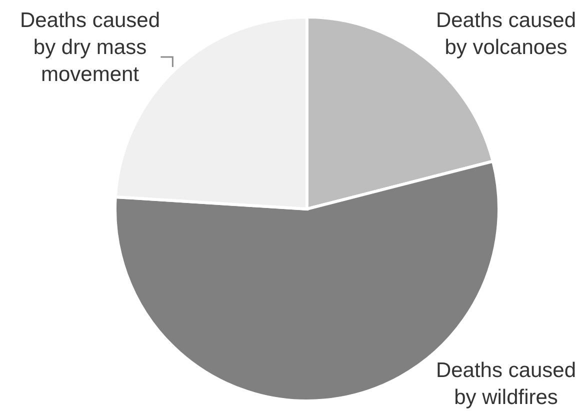 The height and width of the screenshot is (411, 588). Describe the element at coordinates (90, 47) in the screenshot. I see `slice-label: Deaths caused by dry mass movement` at that location.